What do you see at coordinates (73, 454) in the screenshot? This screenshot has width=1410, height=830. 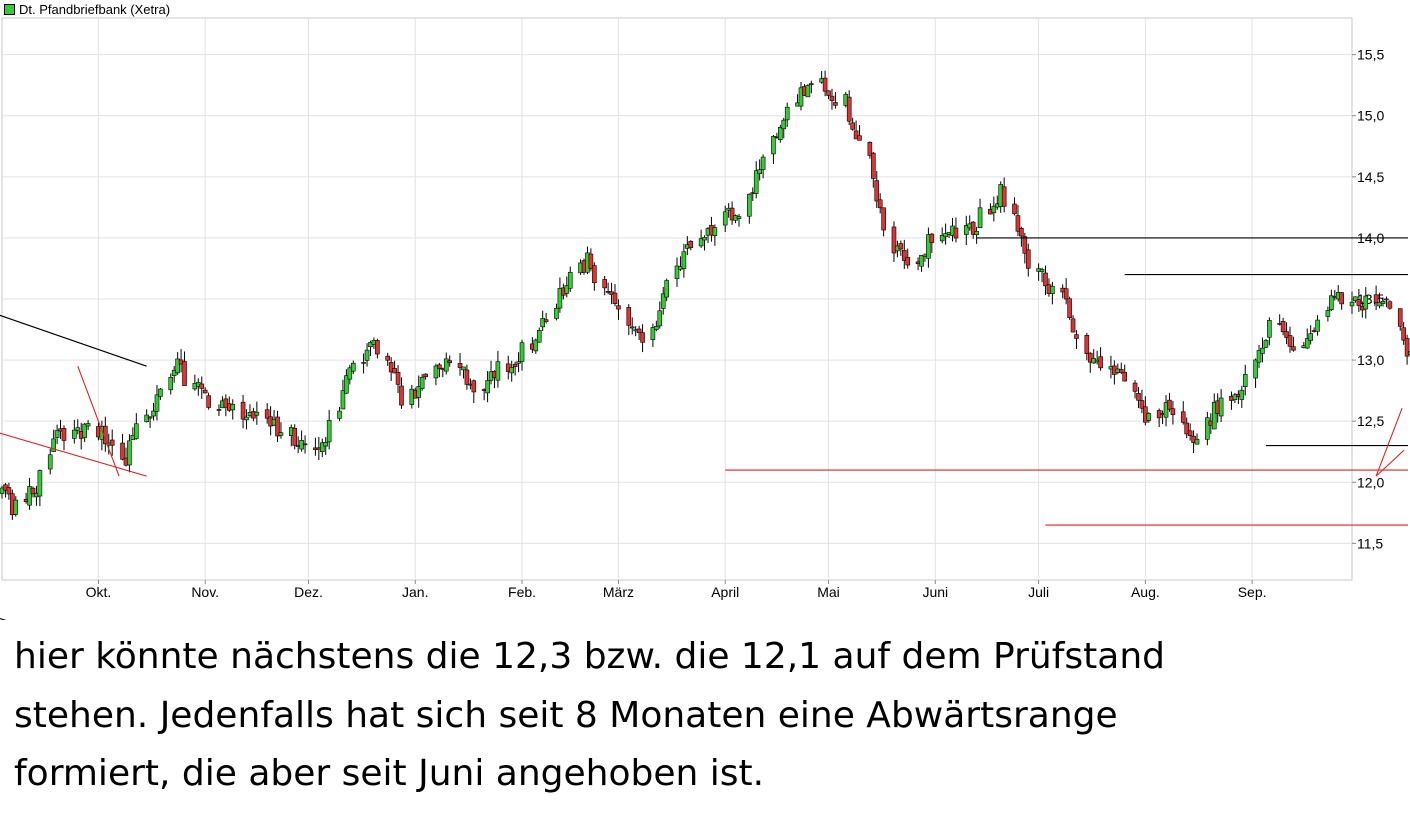 I see `red-trend-line` at bounding box center [73, 454].